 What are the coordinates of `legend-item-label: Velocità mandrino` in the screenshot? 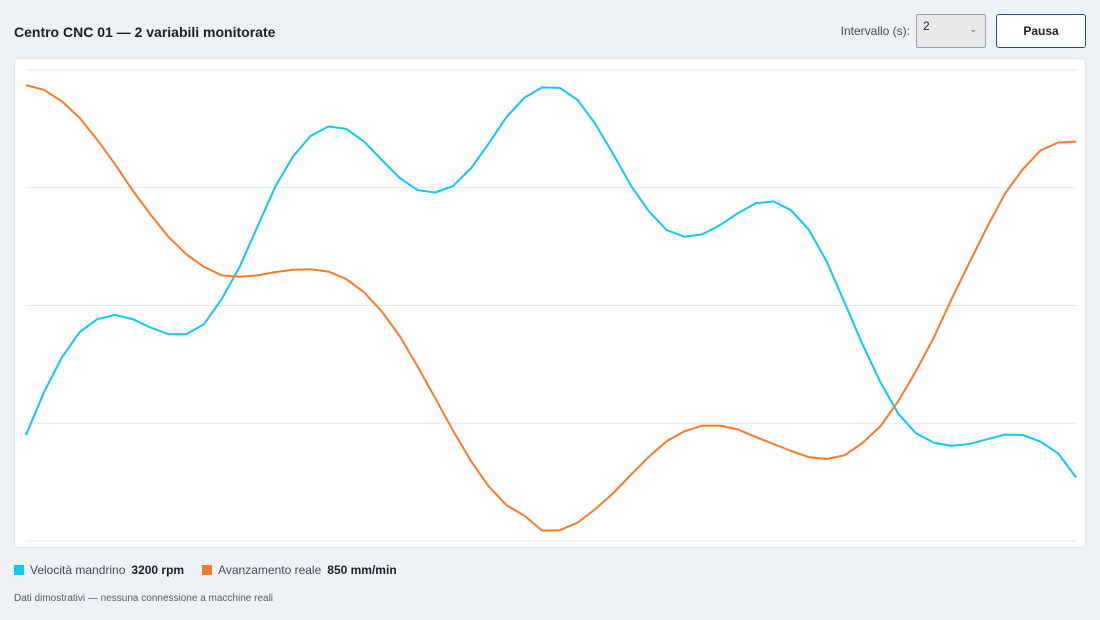 It's located at (78, 570).